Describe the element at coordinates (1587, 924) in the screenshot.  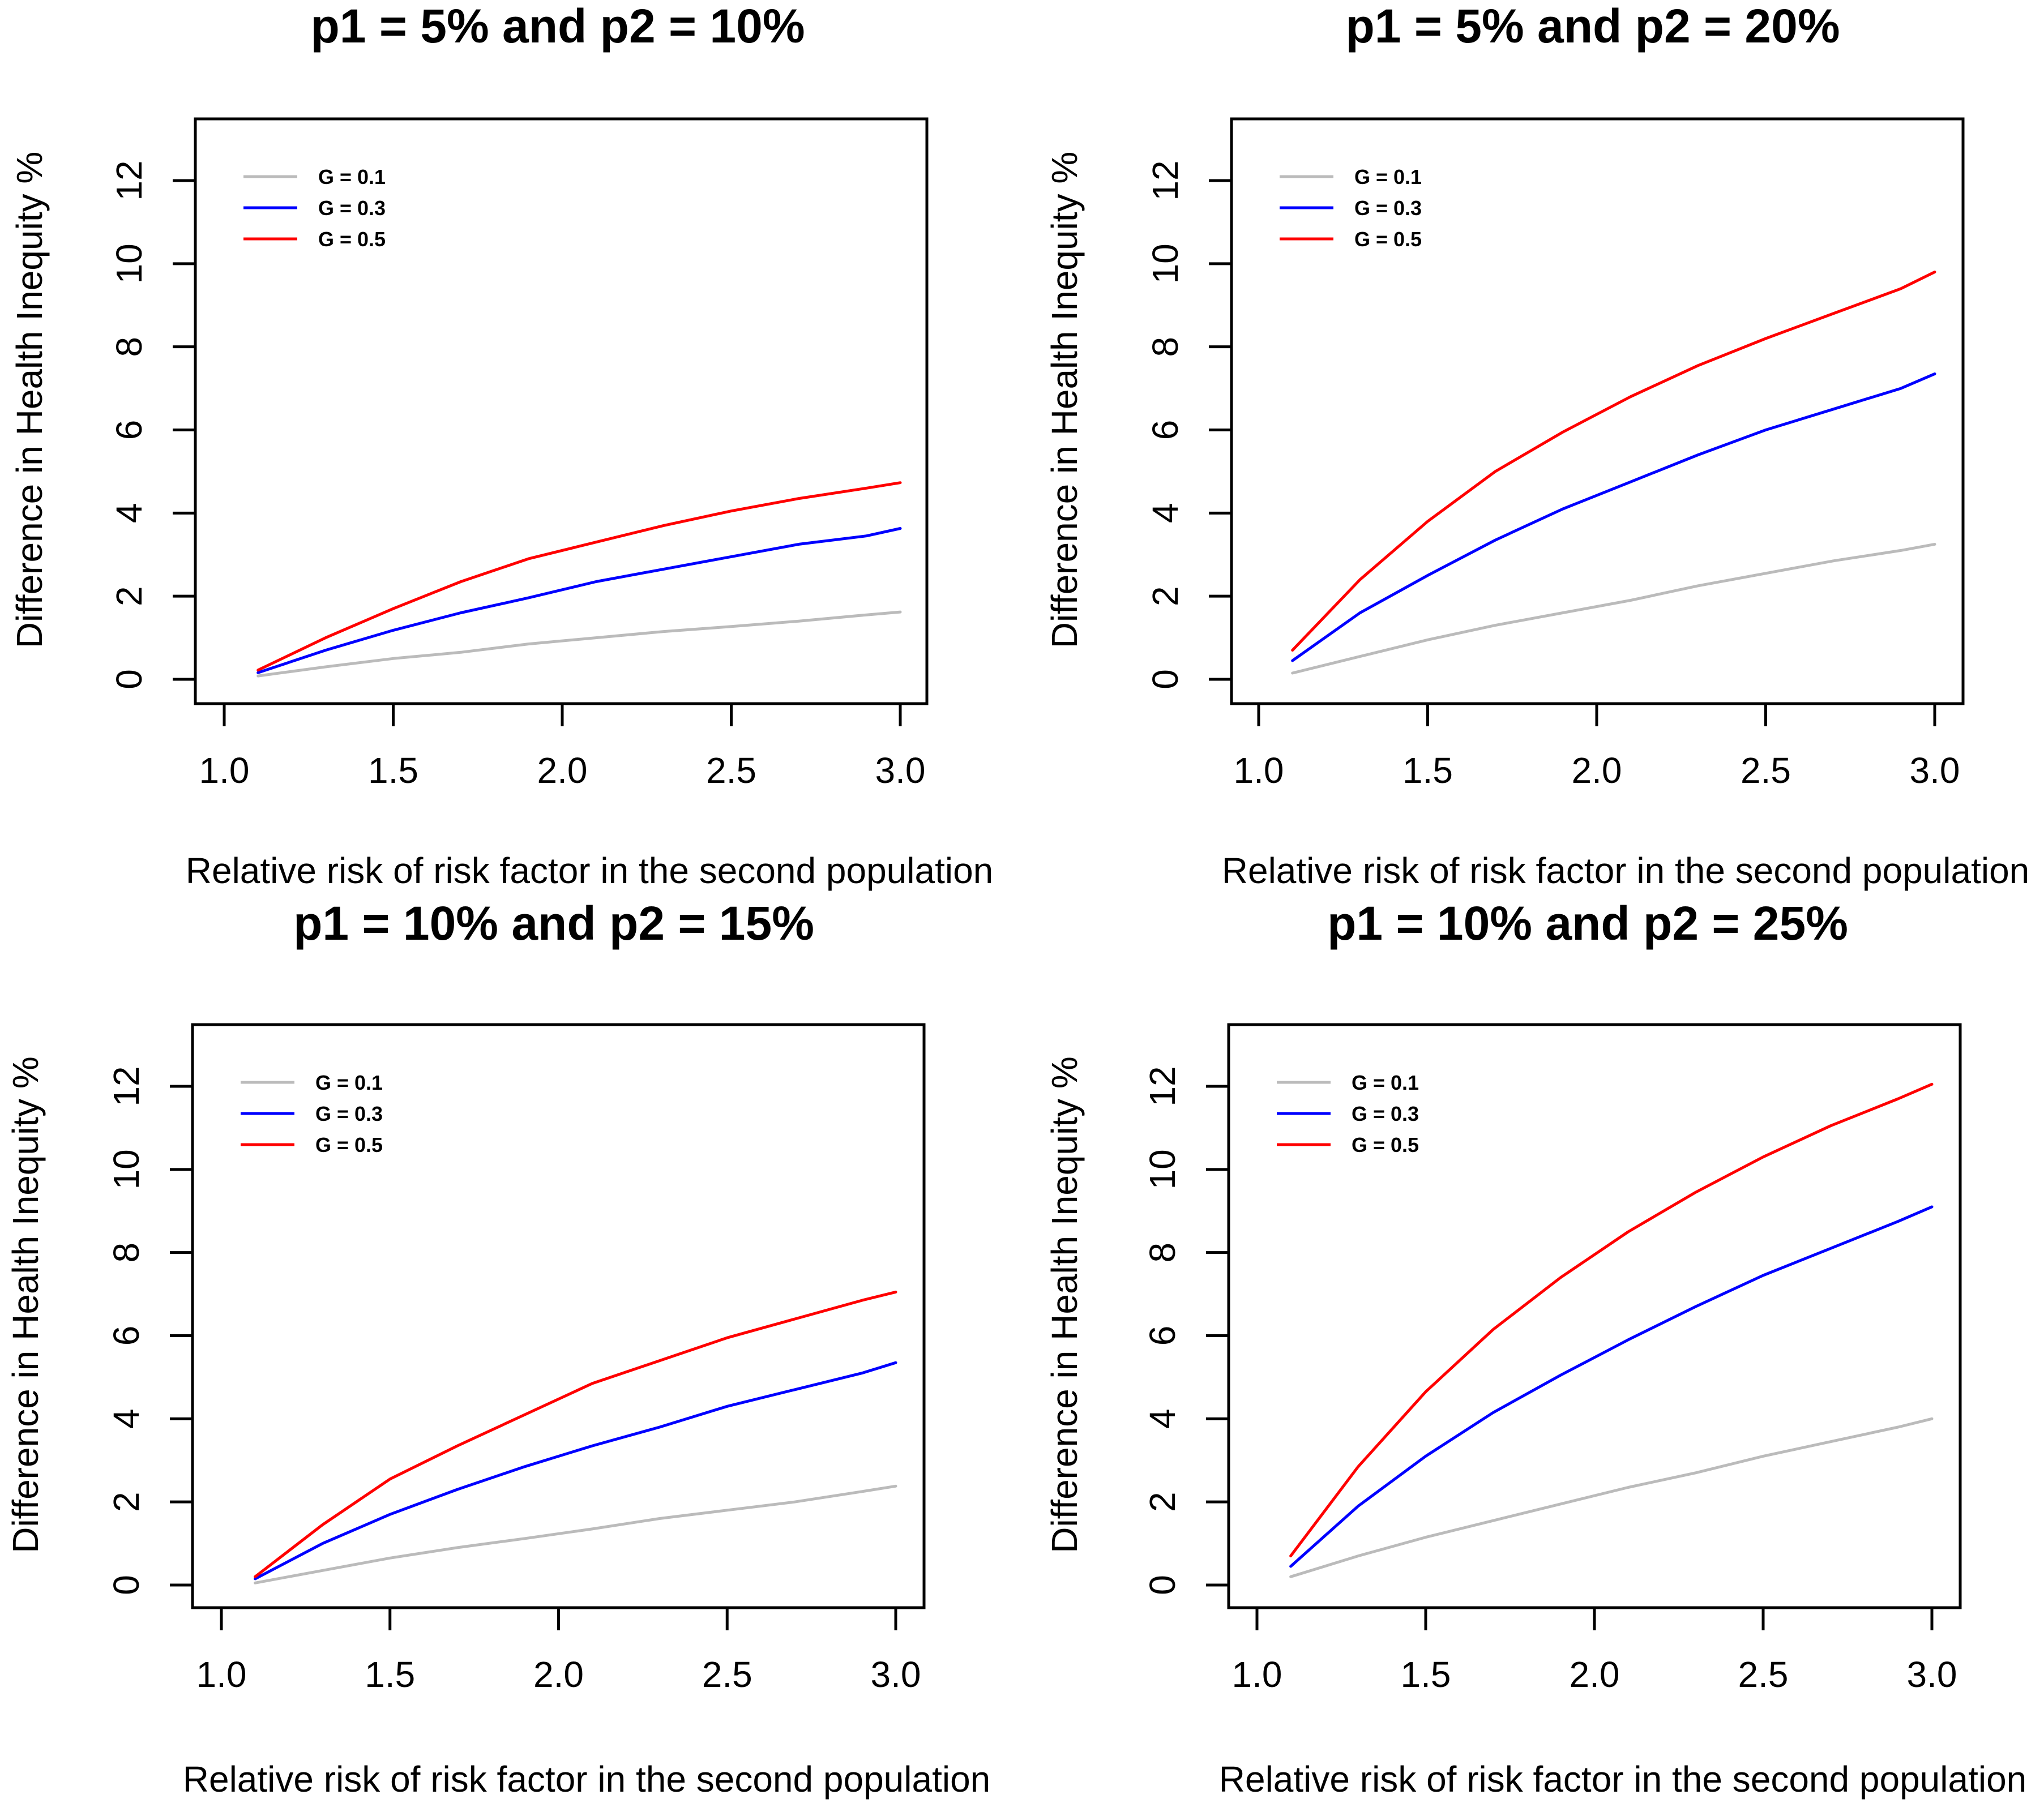
I see `chart-title: p1 = 10% and p2 = 25%` at that location.